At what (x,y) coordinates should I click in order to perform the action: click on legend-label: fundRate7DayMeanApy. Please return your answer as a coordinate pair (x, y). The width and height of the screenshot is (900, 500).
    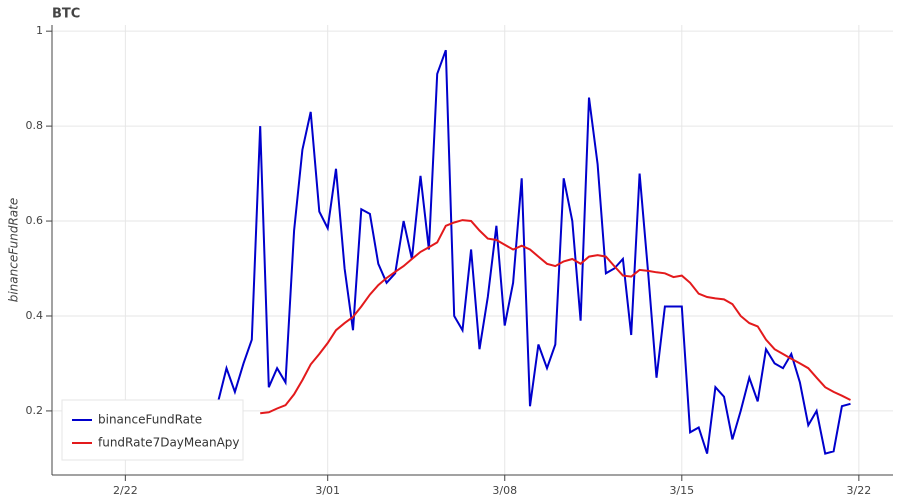
    Looking at the image, I should click on (169, 443).